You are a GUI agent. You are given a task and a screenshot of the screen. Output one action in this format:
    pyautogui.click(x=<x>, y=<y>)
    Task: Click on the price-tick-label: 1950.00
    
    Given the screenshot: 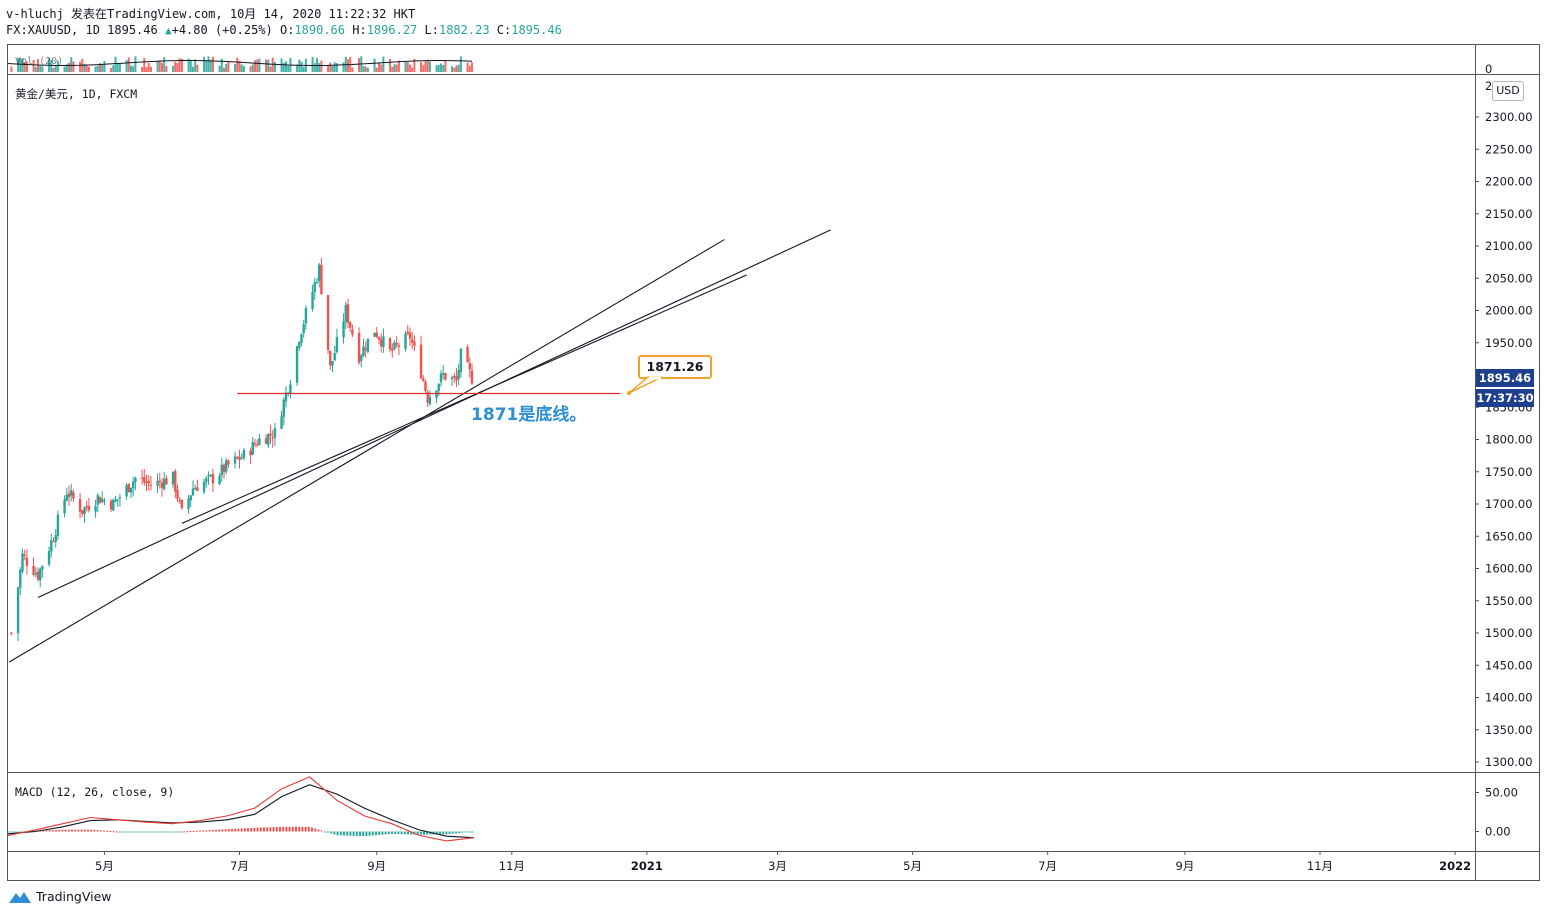 What is the action you would take?
    pyautogui.click(x=1509, y=343)
    